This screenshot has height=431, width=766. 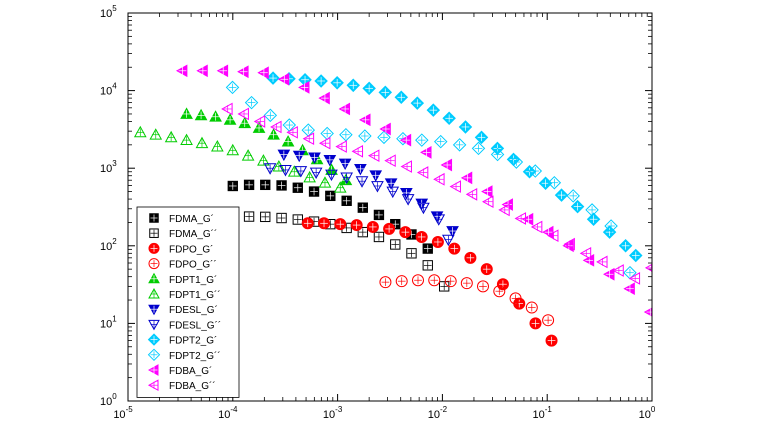 What do you see at coordinates (182, 340) in the screenshot?
I see `legend-item: FDPT2_G´` at bounding box center [182, 340].